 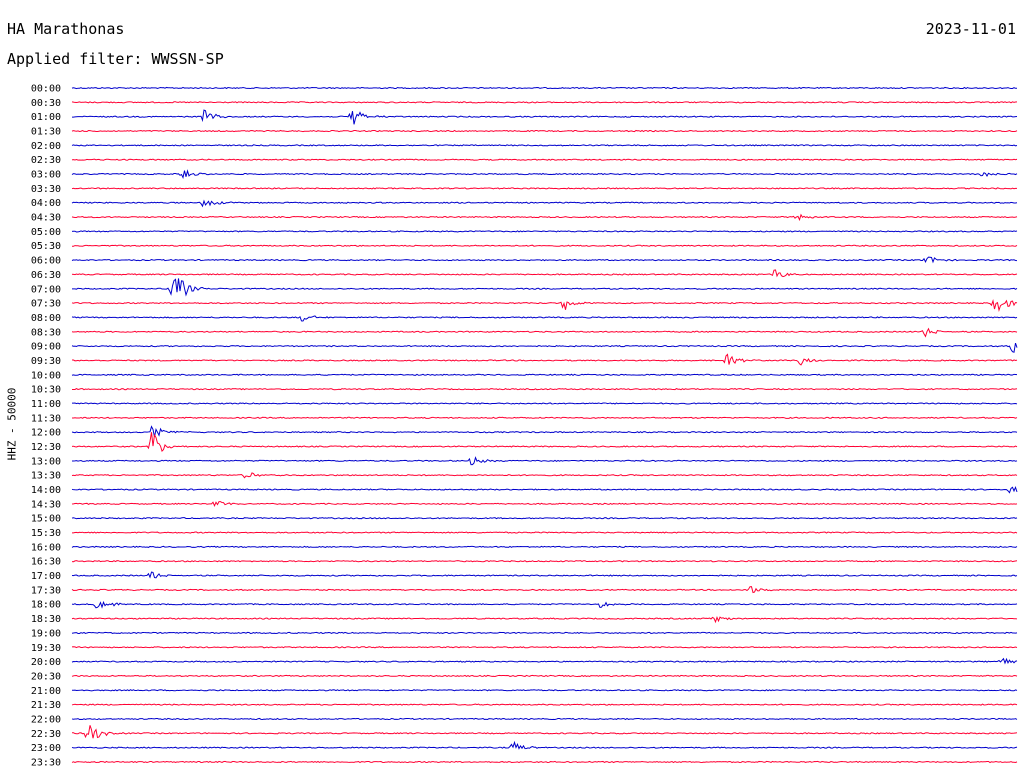 What do you see at coordinates (115, 59) in the screenshot?
I see `filter-label: Applied filter: WWSSN-SP` at bounding box center [115, 59].